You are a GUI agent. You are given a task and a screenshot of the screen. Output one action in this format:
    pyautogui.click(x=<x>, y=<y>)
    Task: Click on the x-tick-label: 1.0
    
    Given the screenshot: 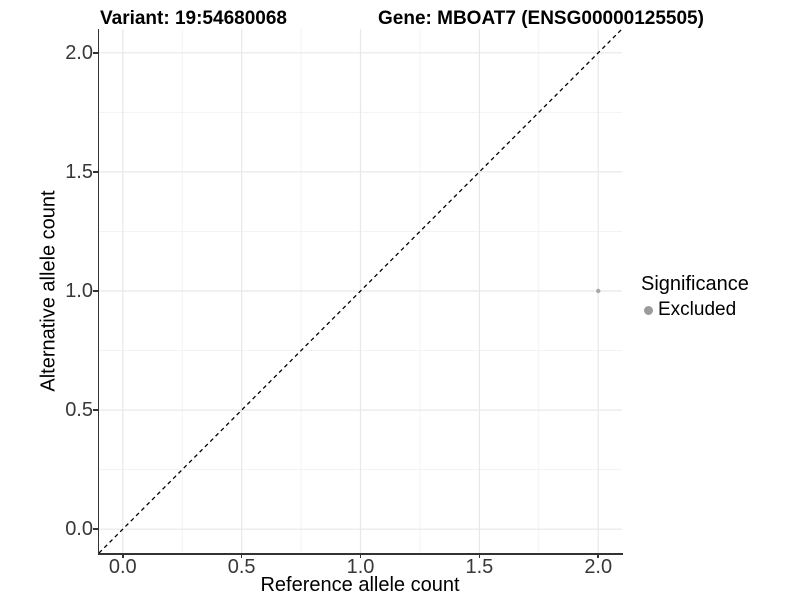 What is the action you would take?
    pyautogui.click(x=360, y=567)
    